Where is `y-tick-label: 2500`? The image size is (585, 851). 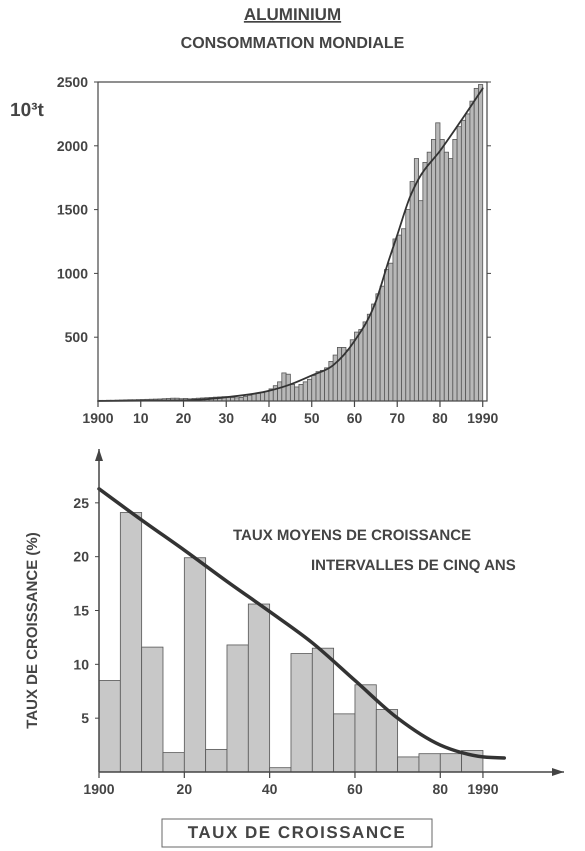
y-tick-label: 2500 is located at coordinates (72, 82).